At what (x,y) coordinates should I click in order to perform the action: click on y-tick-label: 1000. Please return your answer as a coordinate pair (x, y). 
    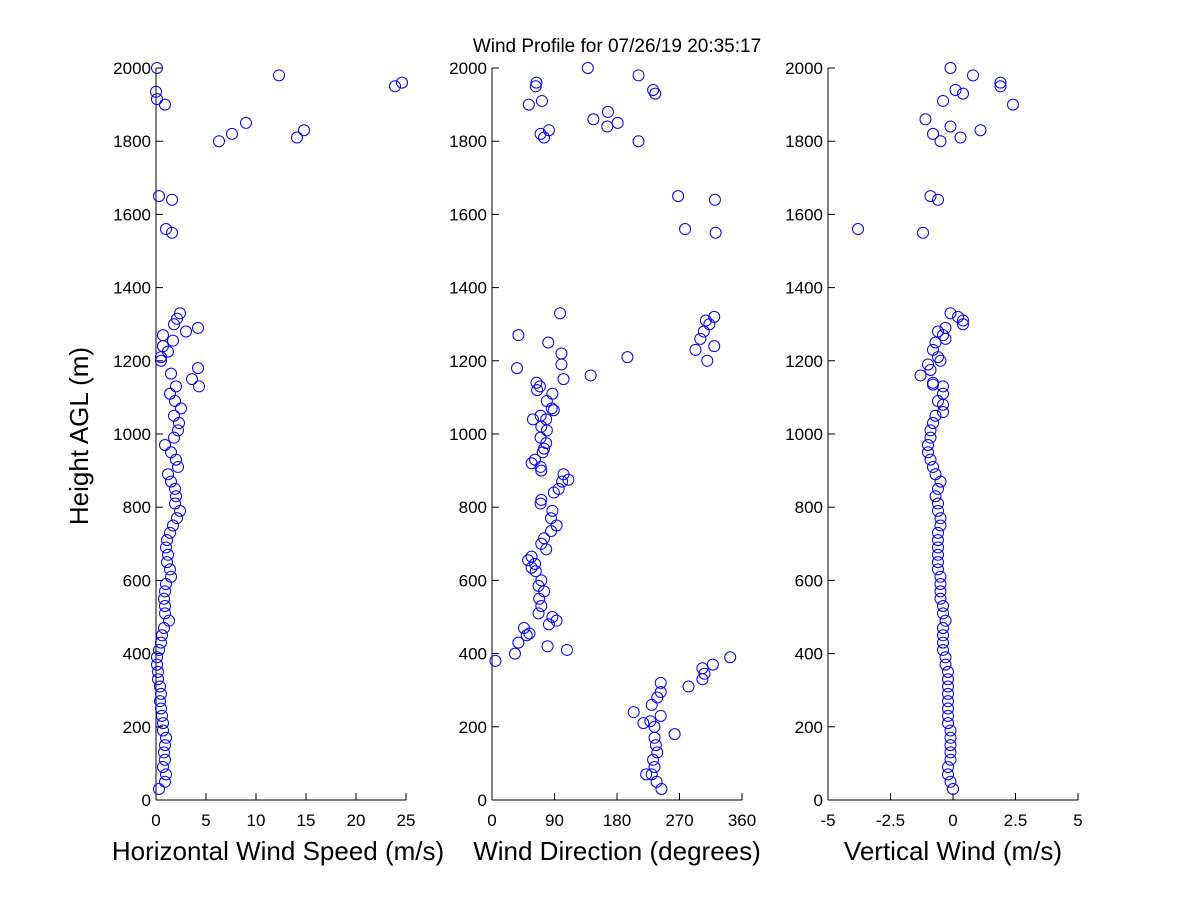
    Looking at the image, I should click on (468, 434).